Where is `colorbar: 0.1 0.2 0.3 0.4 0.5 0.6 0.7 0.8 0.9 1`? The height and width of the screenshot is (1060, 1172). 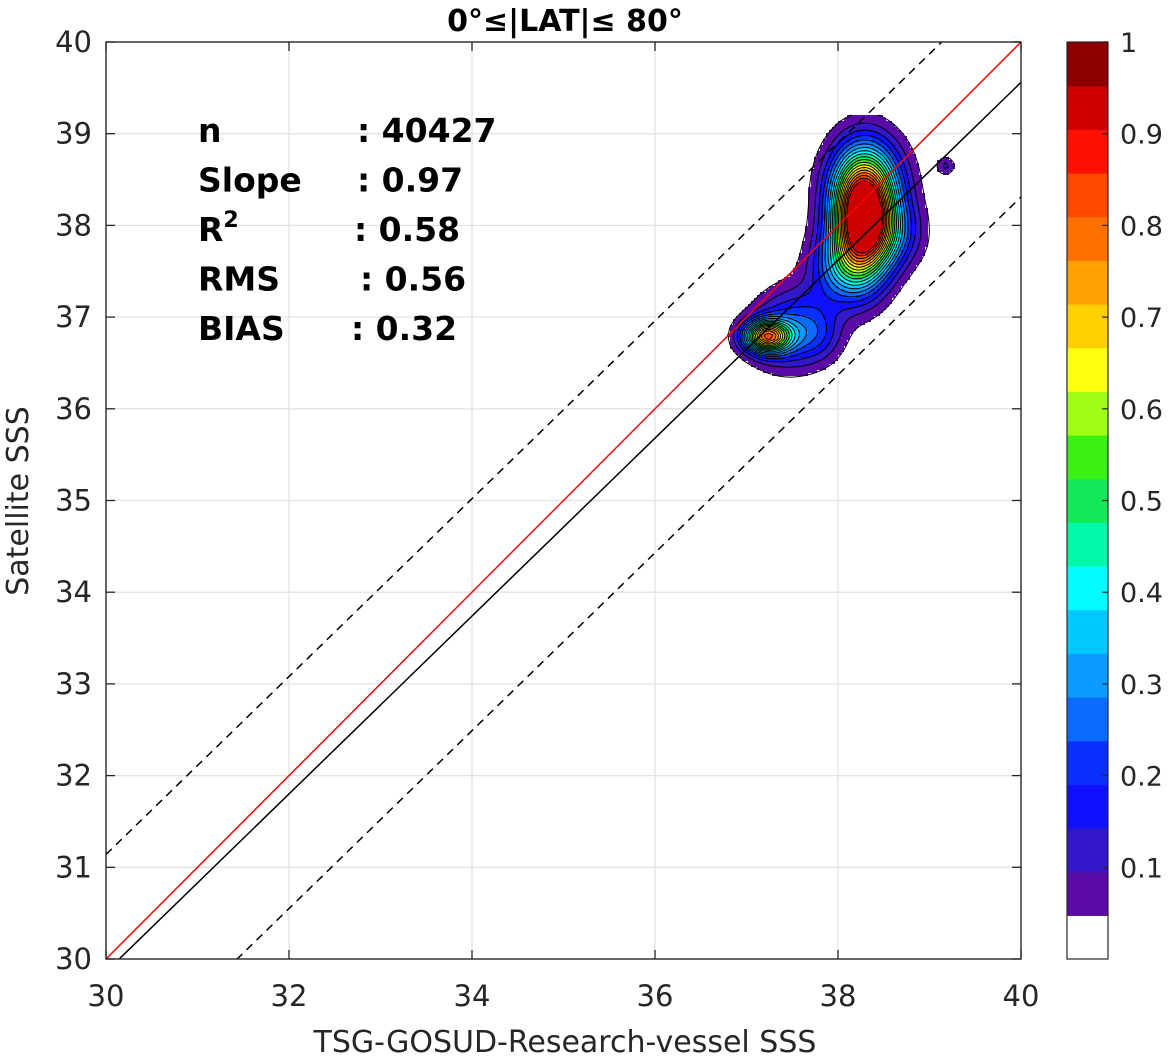 colorbar: 0.1 0.2 0.3 0.4 0.5 0.6 0.7 0.8 0.9 1 is located at coordinates (1114, 494).